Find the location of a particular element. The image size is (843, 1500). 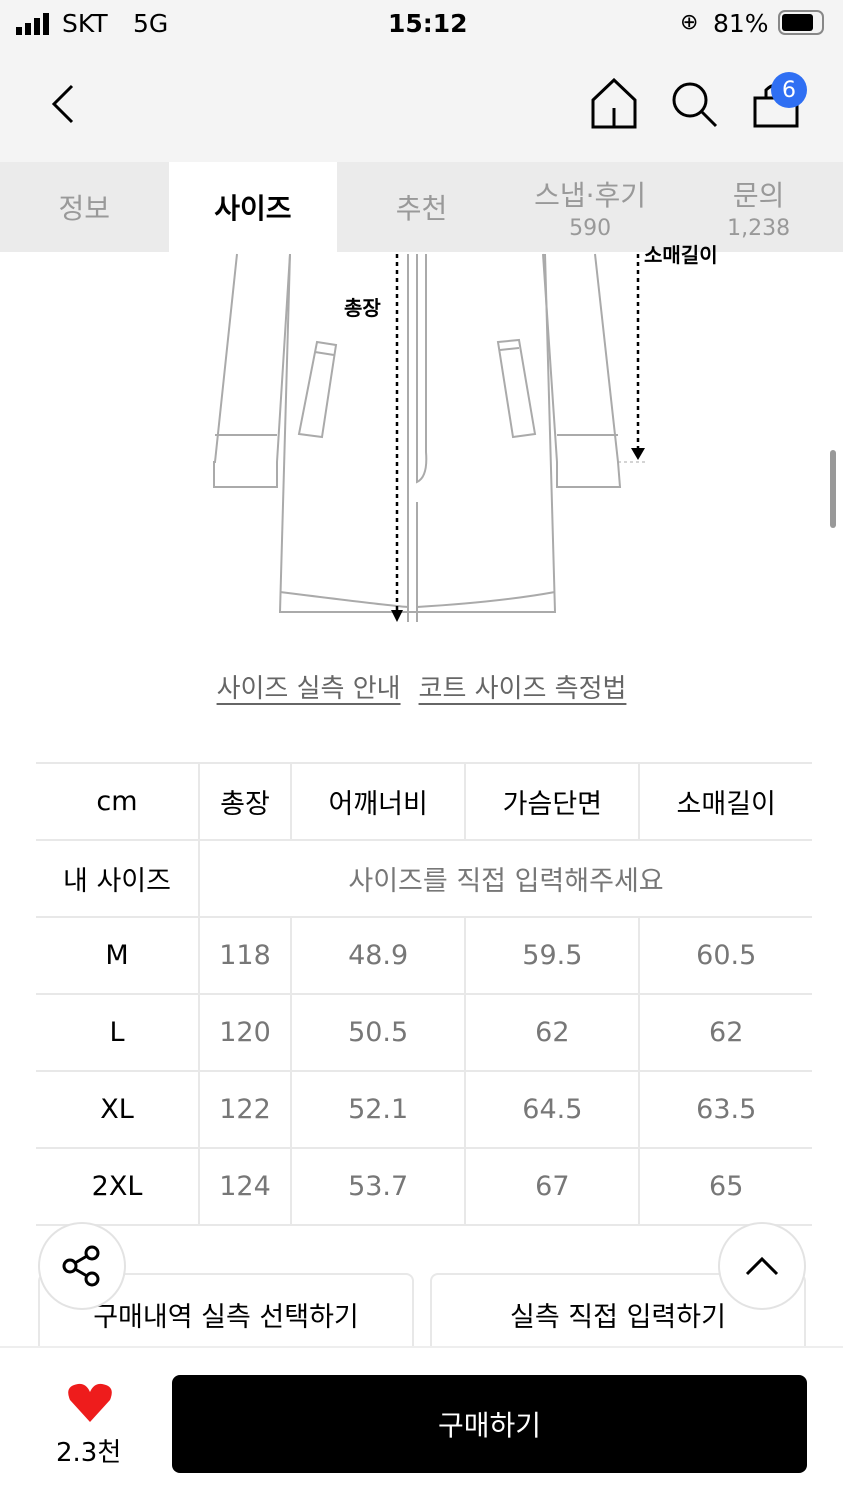

like-count: 2.3천 is located at coordinates (89, 1453).